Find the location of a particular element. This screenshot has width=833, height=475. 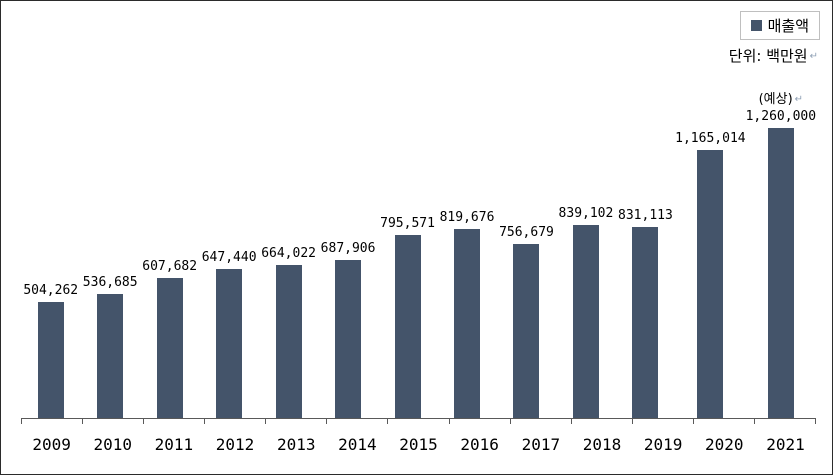

legend-marker-icon is located at coordinates (756, 25).